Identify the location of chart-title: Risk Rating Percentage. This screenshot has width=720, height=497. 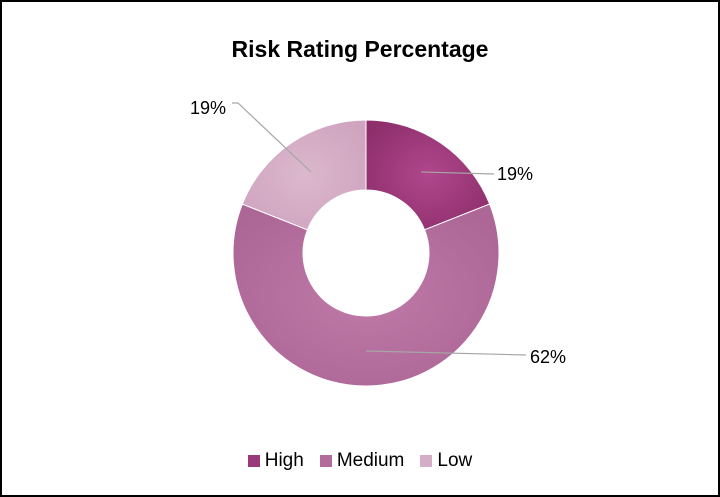
(360, 49).